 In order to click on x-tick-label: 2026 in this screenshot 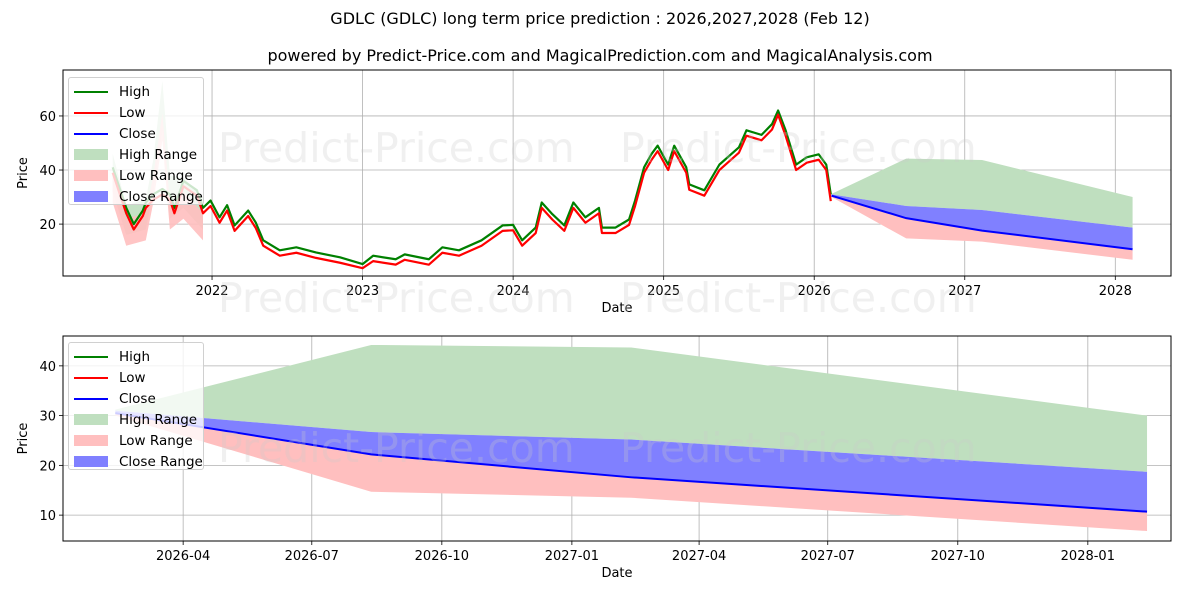, I will do `click(814, 291)`.